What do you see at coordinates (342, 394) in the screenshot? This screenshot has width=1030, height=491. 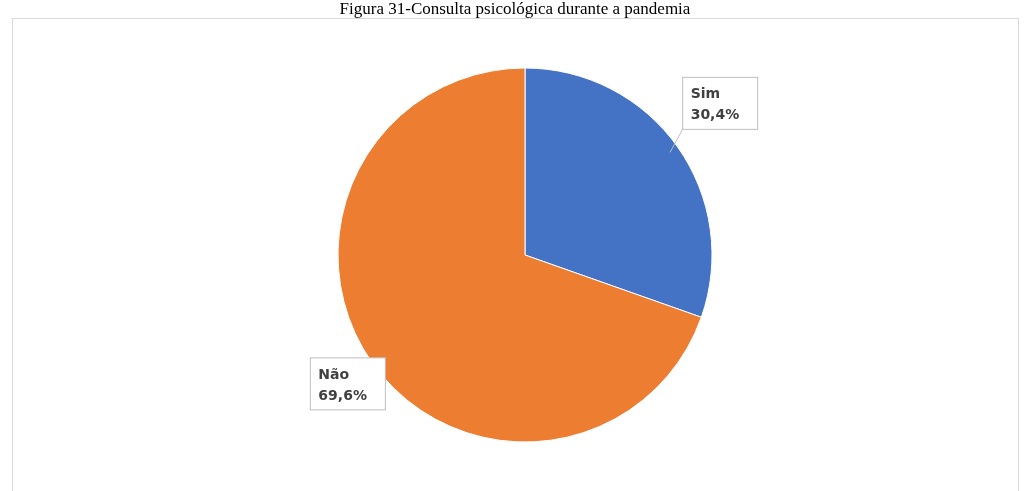 I see `data-label: 69,6%` at bounding box center [342, 394].